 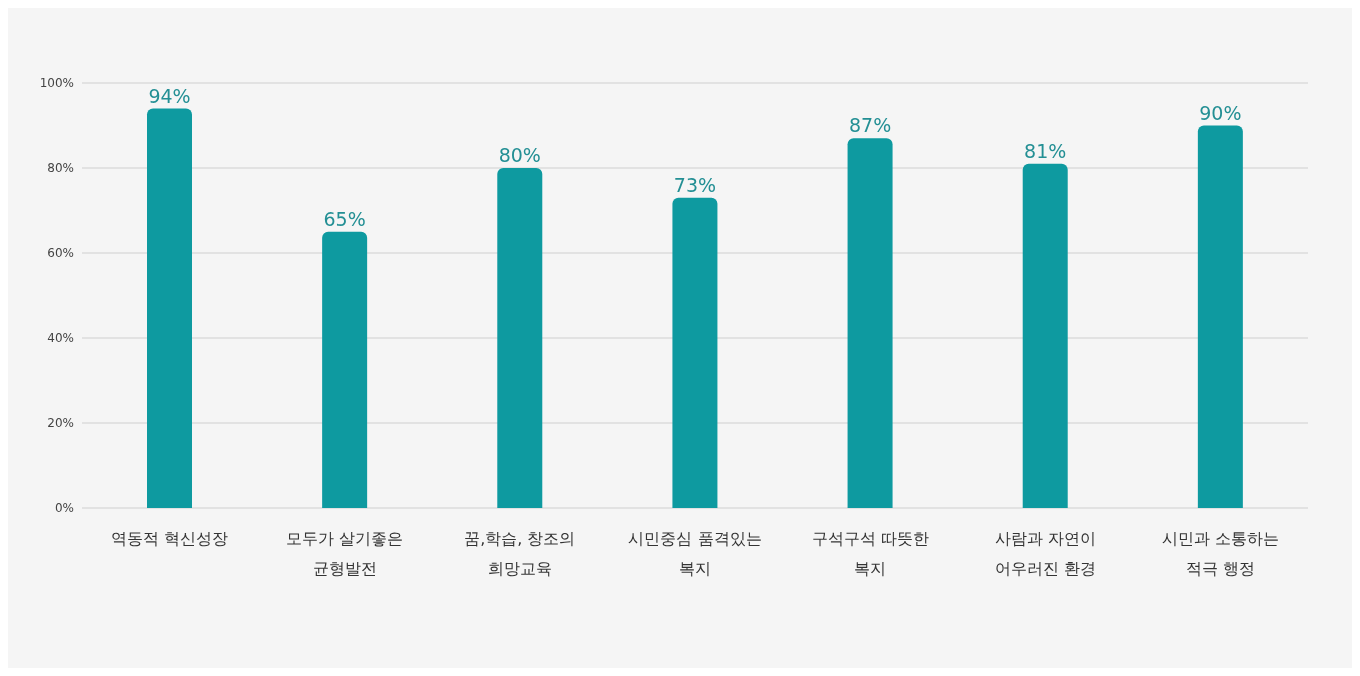 I want to click on x-tick-label: 시민과 소통하는 적극 행정, so click(x=1220, y=553).